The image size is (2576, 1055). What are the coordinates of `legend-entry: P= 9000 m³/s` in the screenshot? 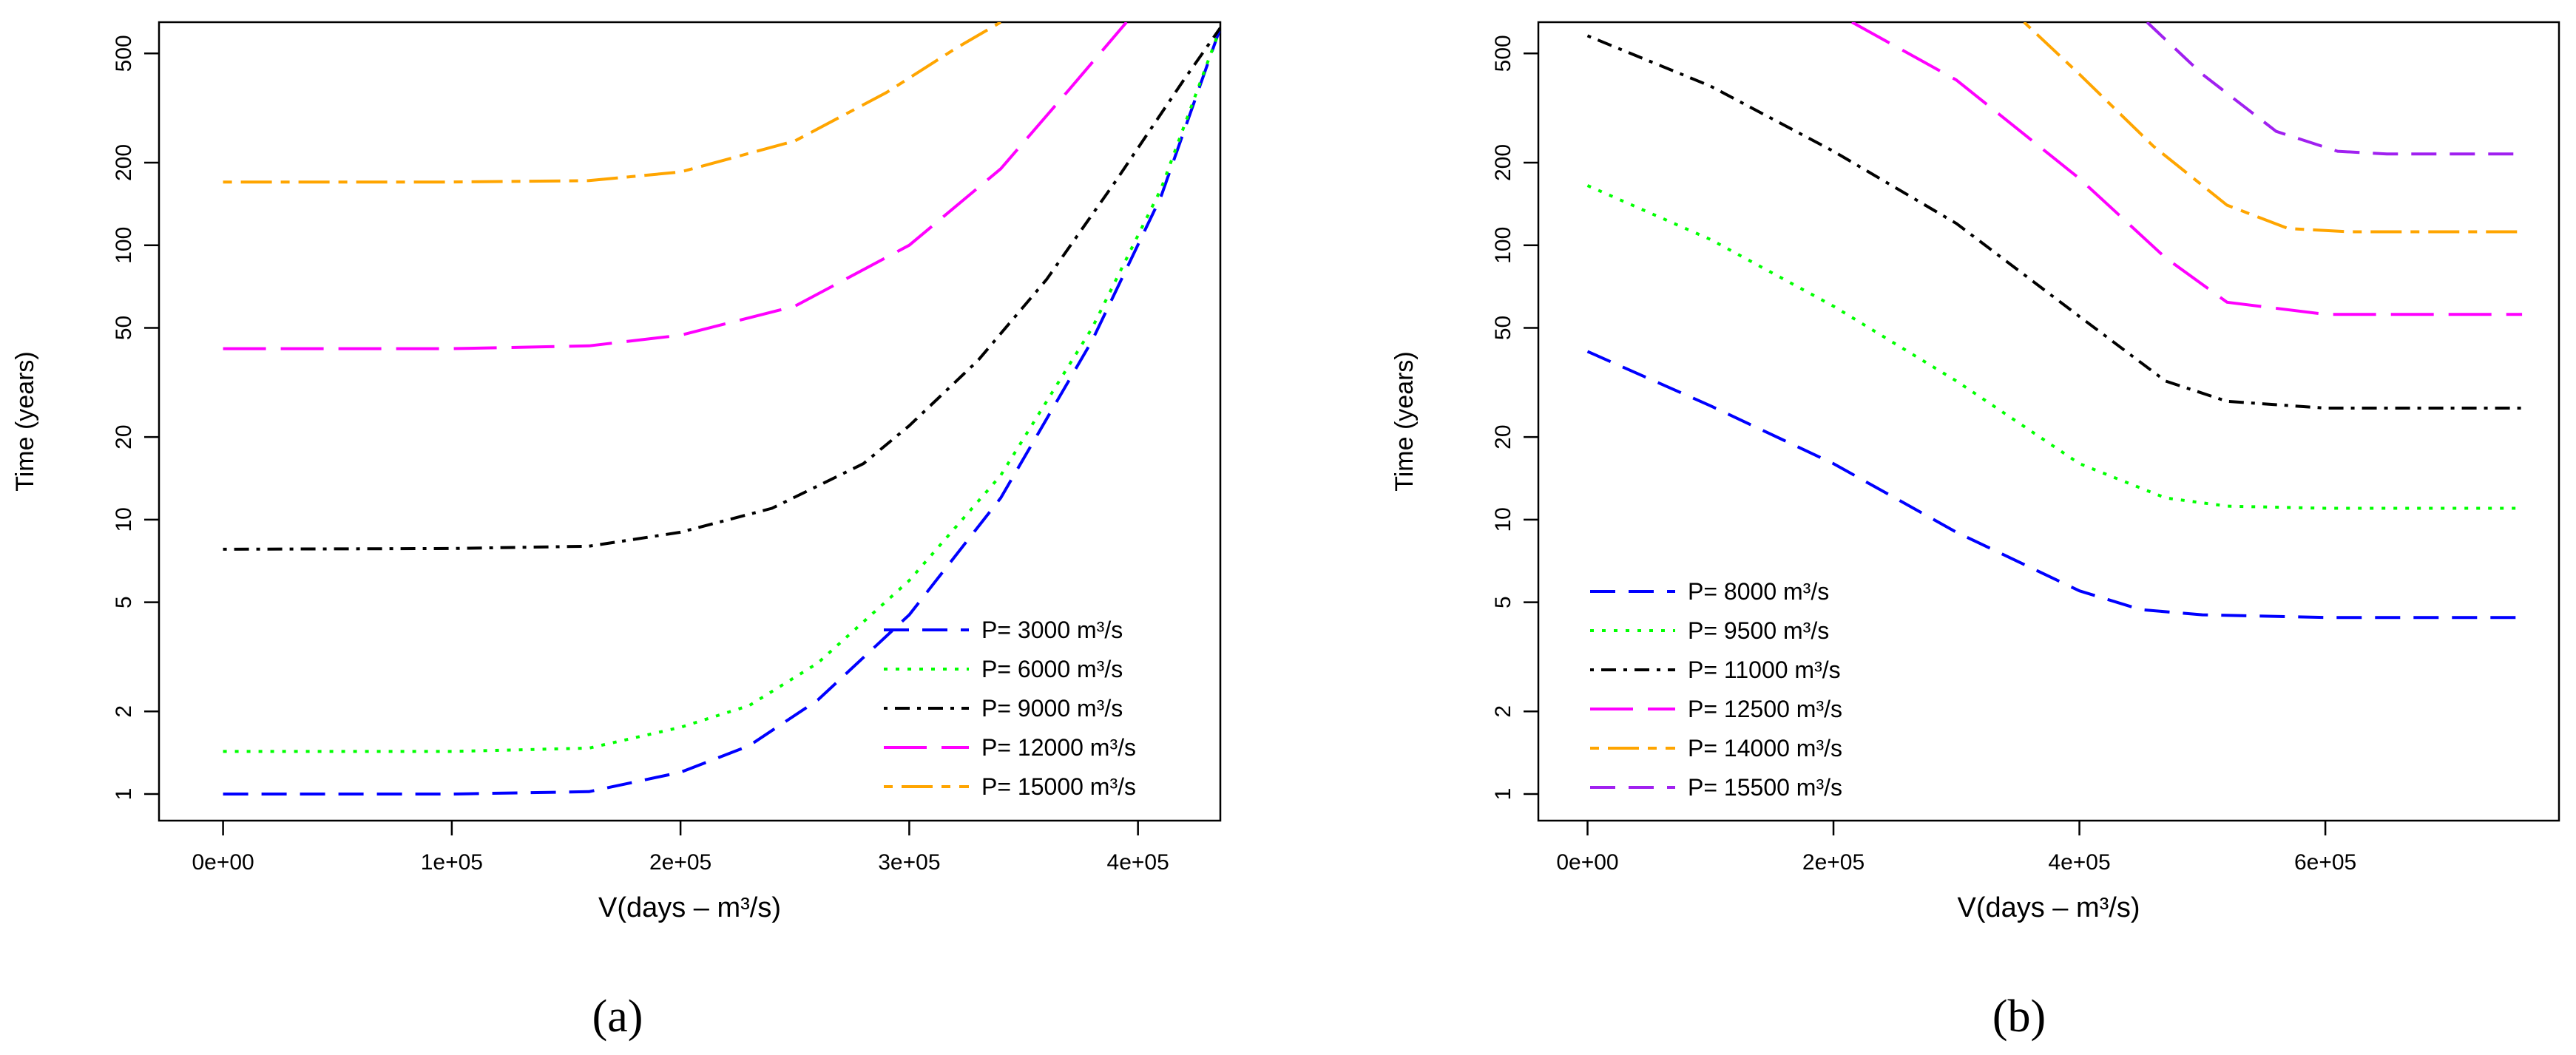 It's located at (1052, 708).